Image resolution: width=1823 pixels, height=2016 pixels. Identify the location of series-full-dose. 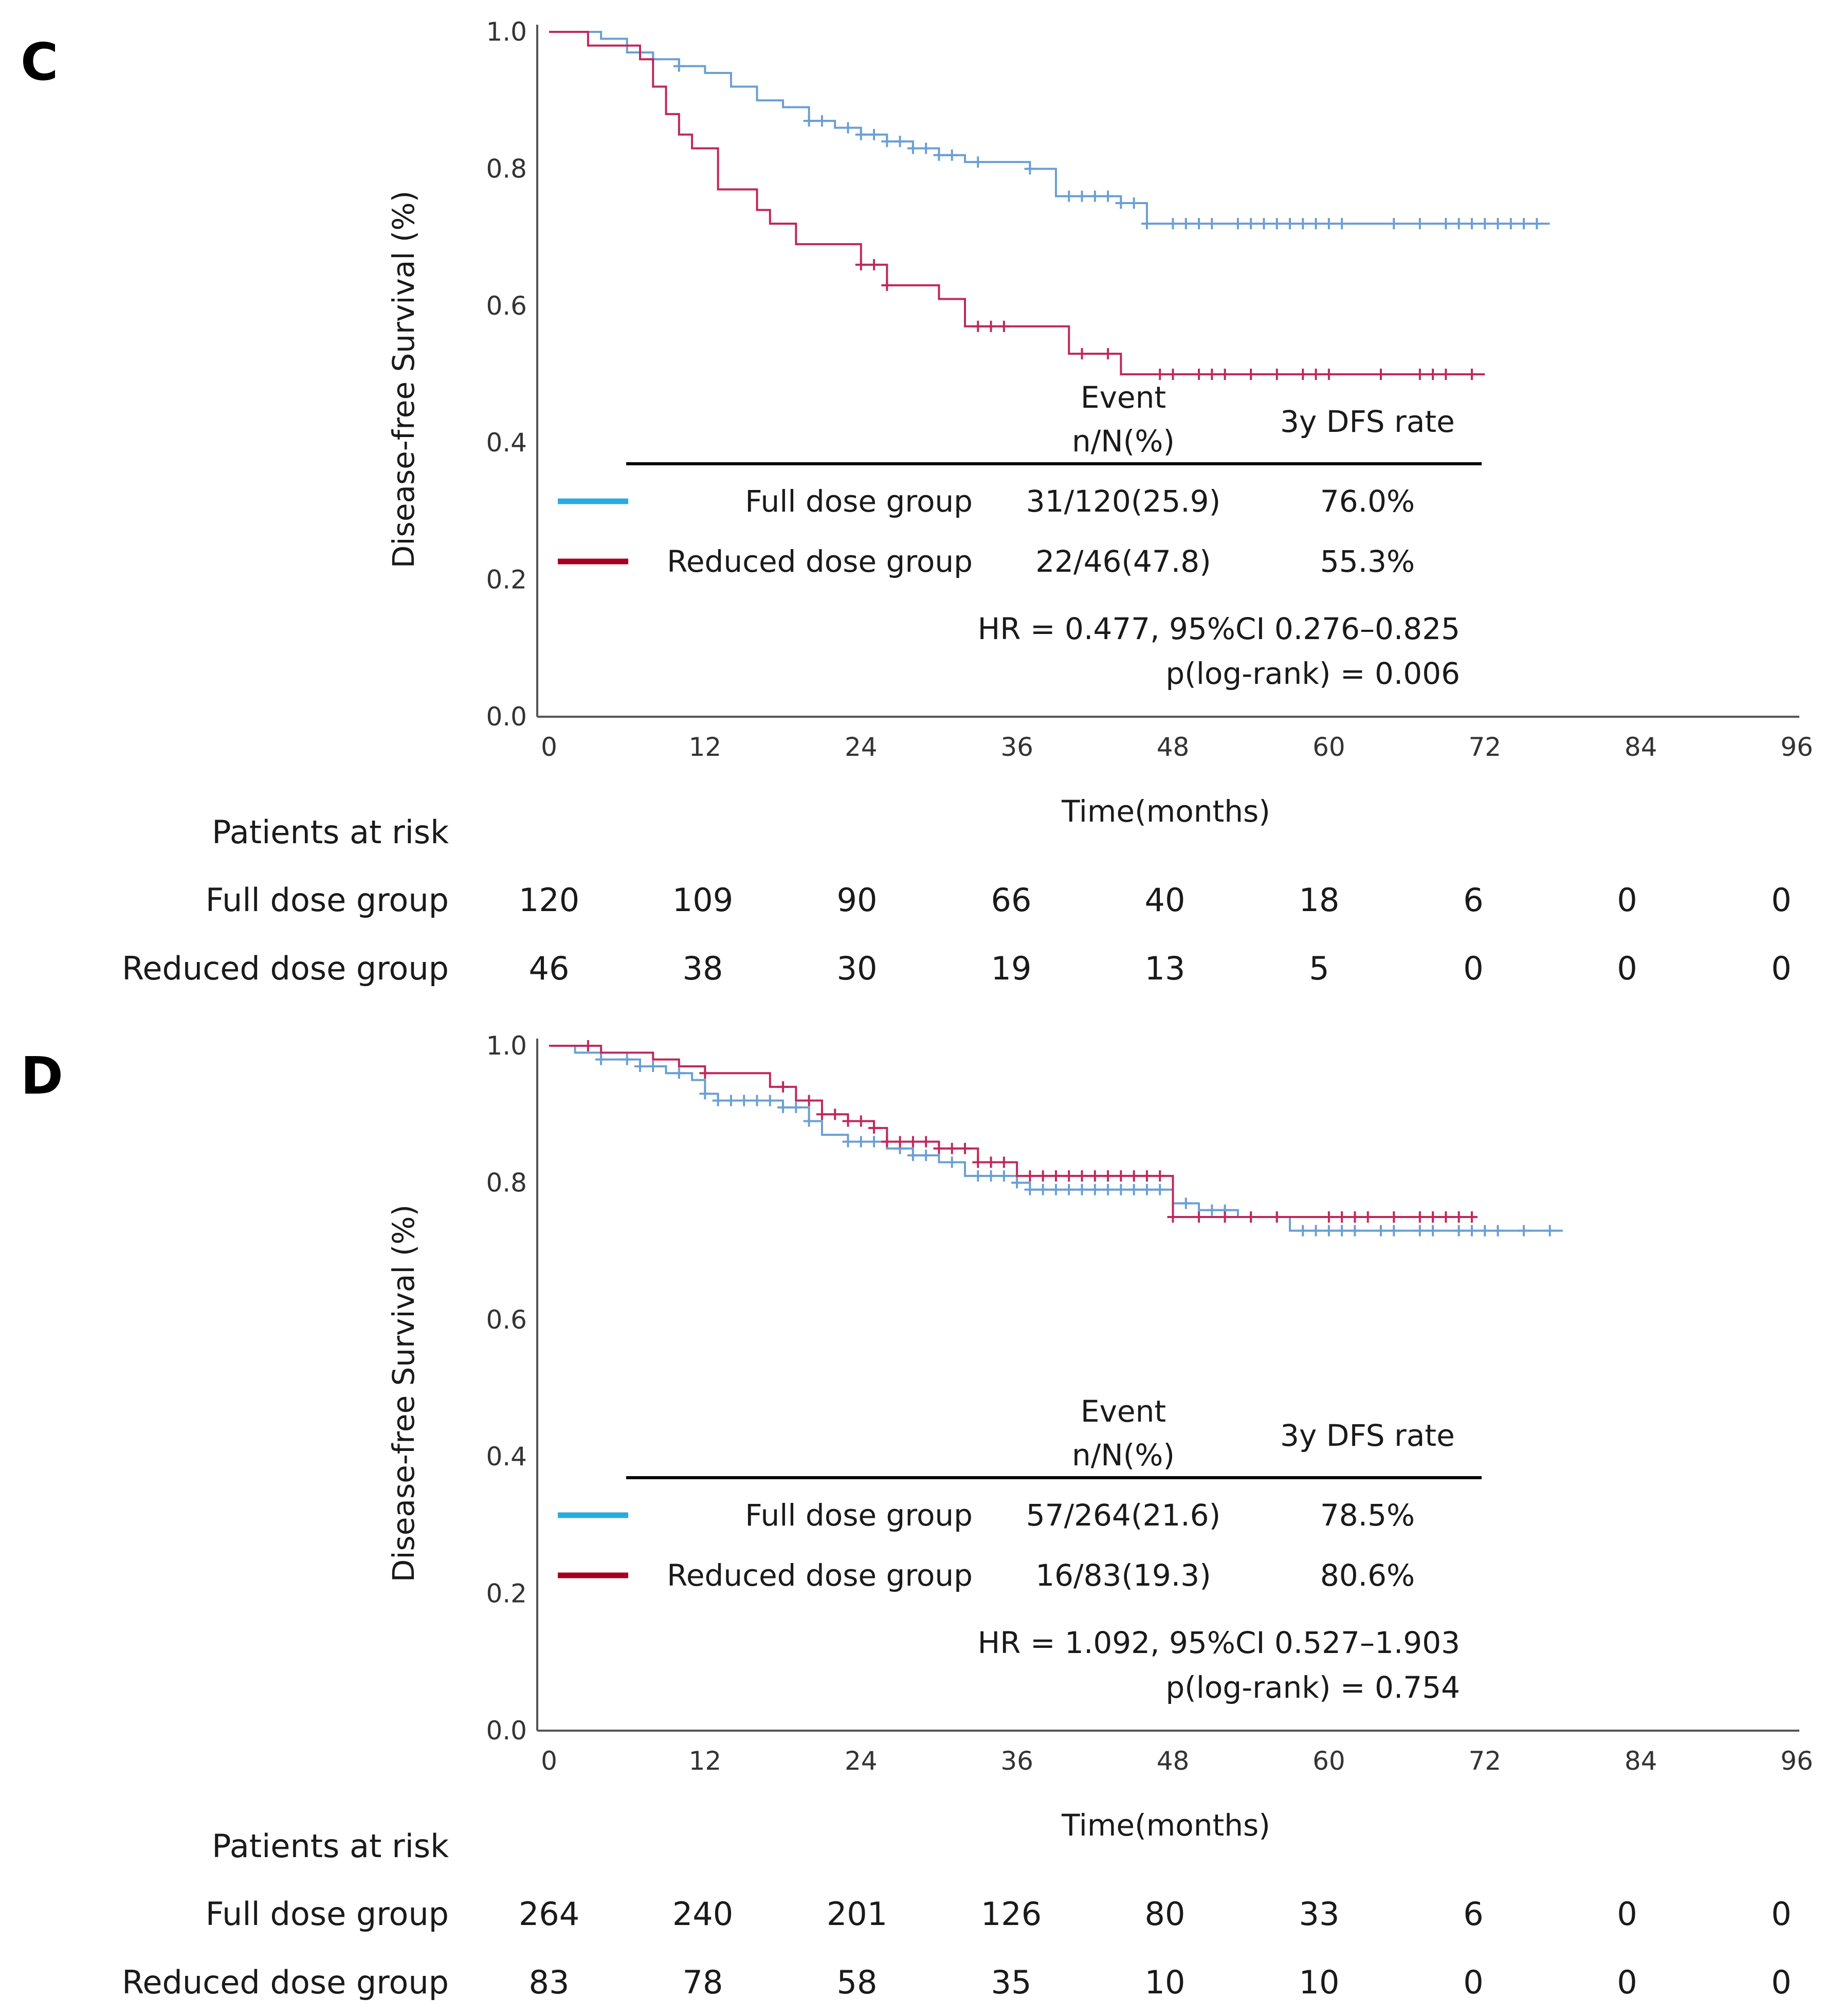
(1056, 1141).